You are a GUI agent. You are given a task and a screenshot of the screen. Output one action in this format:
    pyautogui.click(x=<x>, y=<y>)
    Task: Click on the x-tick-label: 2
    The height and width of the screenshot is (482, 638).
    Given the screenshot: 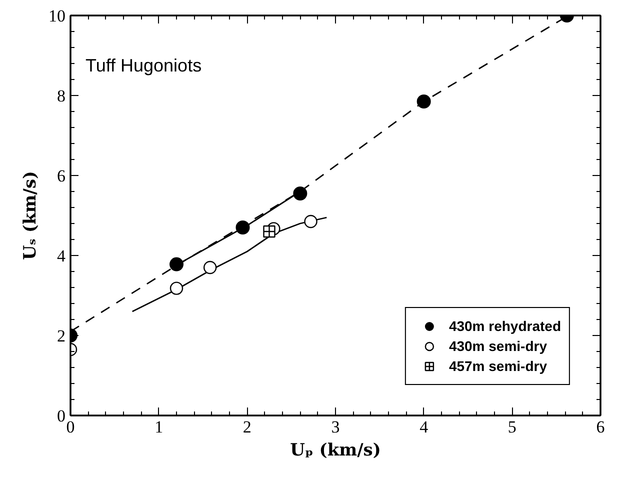 What is the action you would take?
    pyautogui.click(x=247, y=427)
    